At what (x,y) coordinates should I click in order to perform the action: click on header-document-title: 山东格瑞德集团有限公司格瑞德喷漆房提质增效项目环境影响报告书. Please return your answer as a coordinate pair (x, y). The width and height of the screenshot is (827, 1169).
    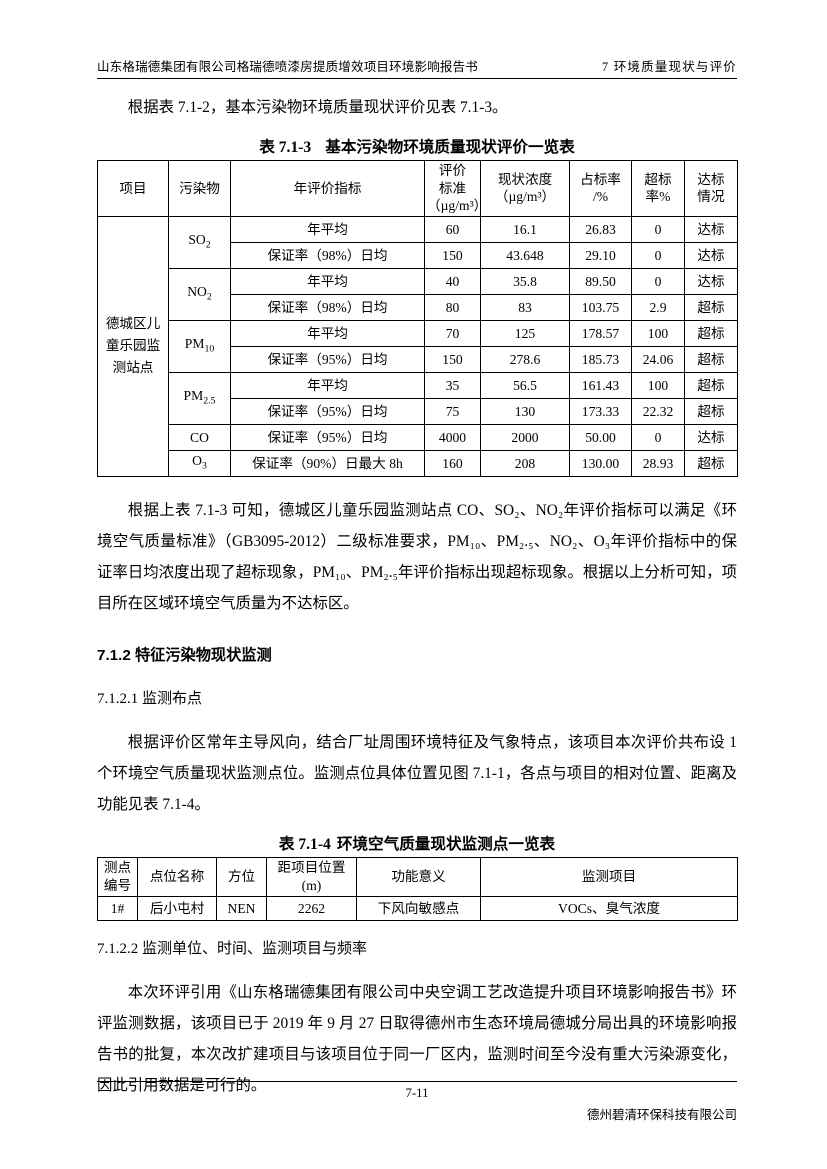
    Looking at the image, I should click on (288, 67).